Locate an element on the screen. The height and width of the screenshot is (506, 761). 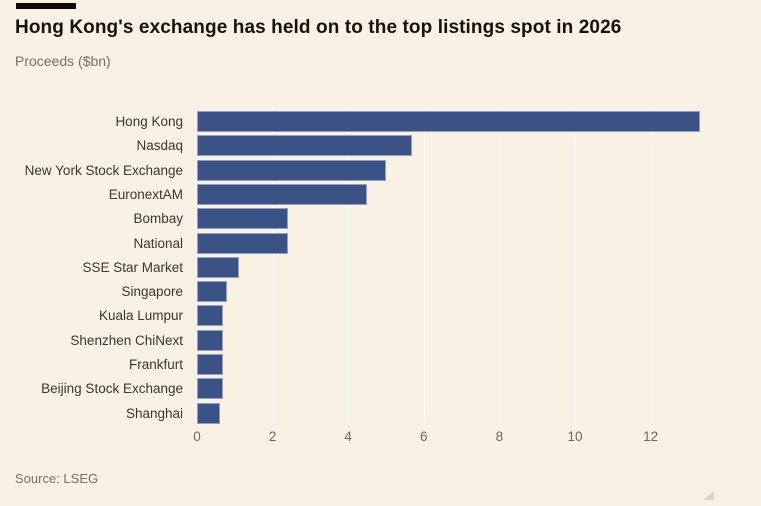
resize-grip-icon is located at coordinates (708, 495).